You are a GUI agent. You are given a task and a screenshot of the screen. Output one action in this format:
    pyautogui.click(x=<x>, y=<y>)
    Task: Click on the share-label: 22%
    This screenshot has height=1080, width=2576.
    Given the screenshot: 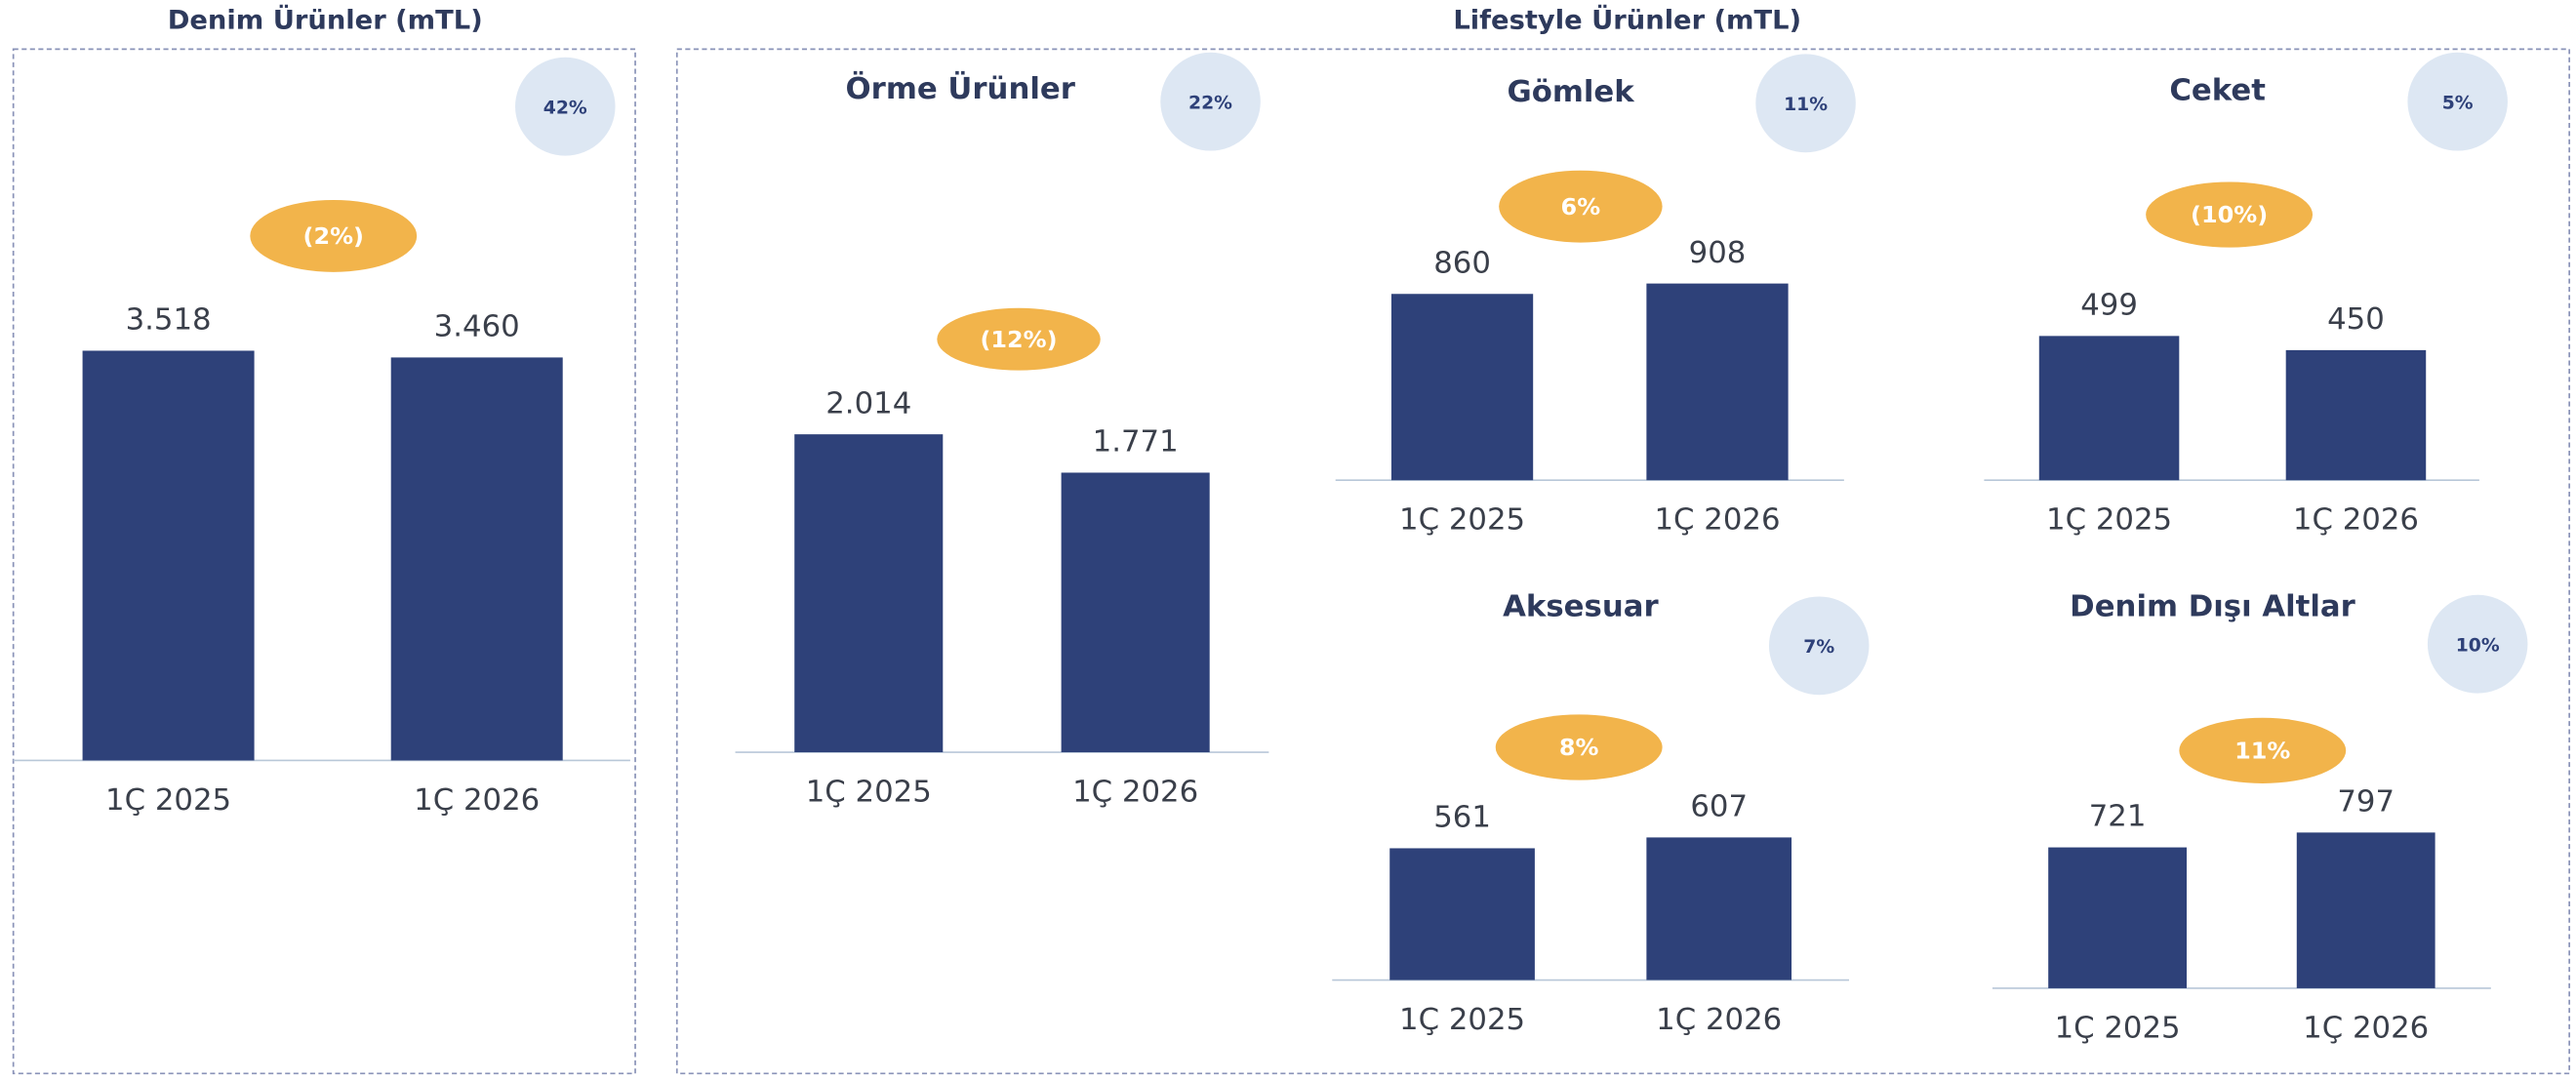 What is the action you would take?
    pyautogui.click(x=1210, y=103)
    